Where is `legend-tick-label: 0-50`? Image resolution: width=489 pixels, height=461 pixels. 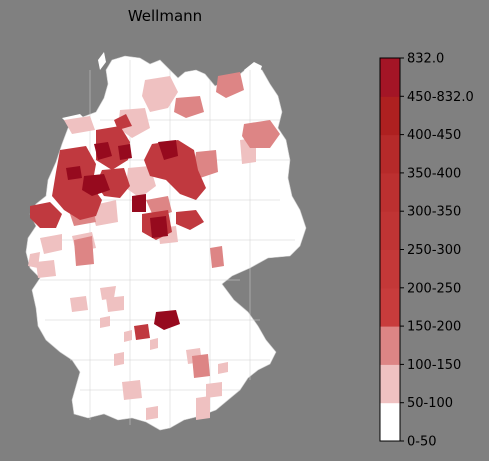 legend-tick-label: 0-50 is located at coordinates (422, 442).